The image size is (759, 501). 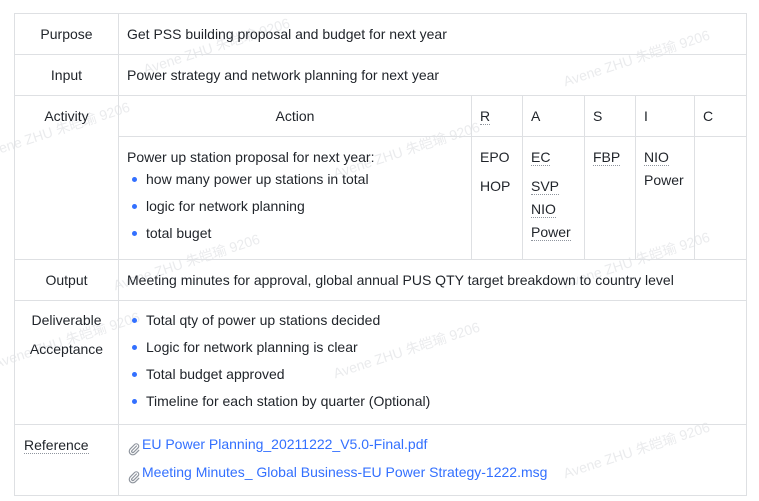 I want to click on a-value: NIO, so click(x=543, y=209).